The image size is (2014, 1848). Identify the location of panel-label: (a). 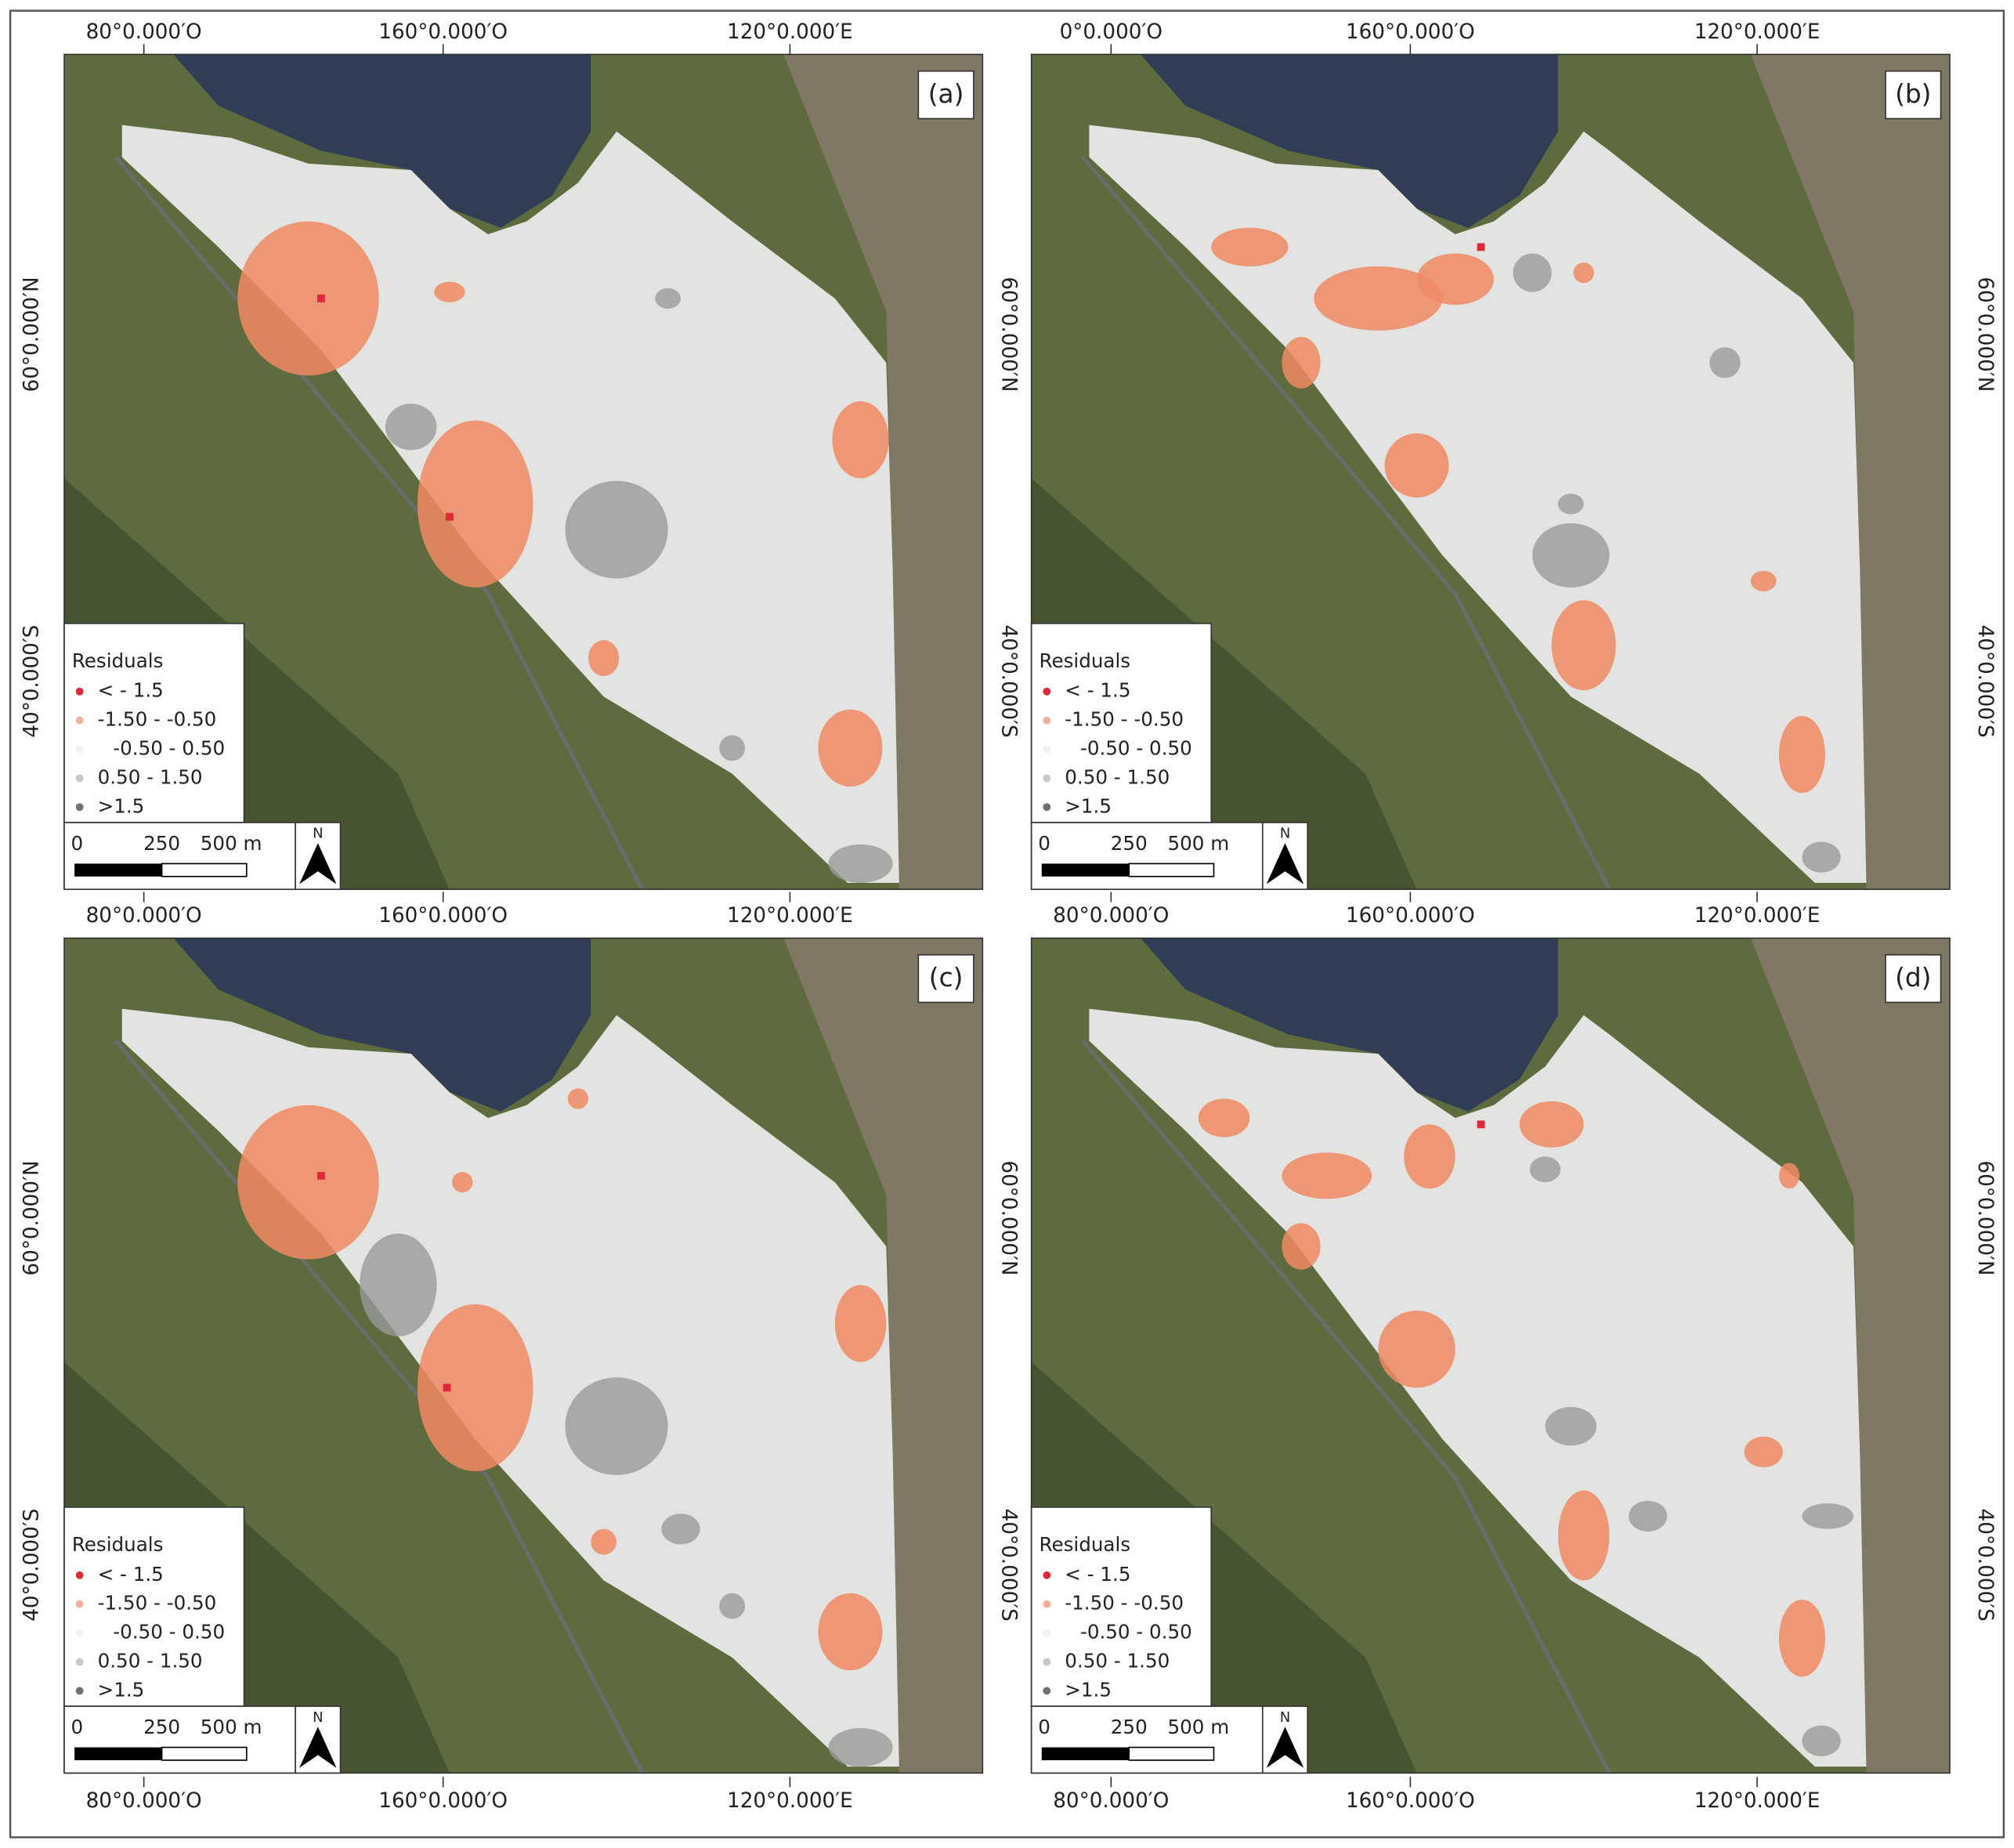
(946, 94).